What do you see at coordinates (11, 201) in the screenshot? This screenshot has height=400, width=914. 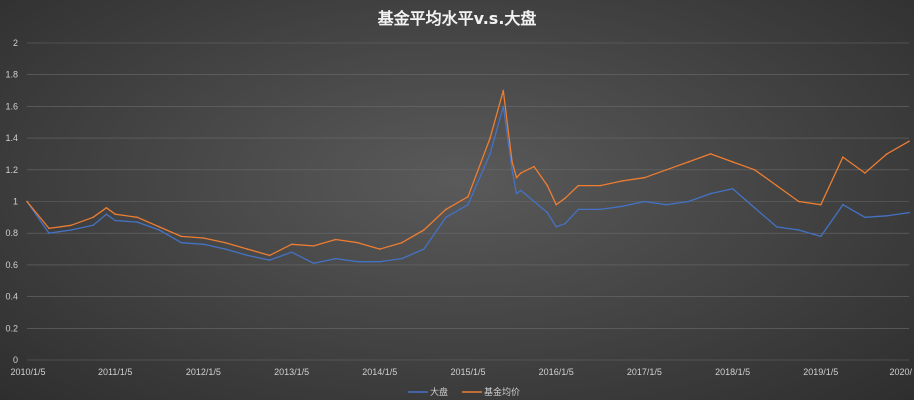 I see `y-axis-ticks: 0 0.2 0.4 0.6 0.8 1 1.2 1.4 1.6 1.8 2` at bounding box center [11, 201].